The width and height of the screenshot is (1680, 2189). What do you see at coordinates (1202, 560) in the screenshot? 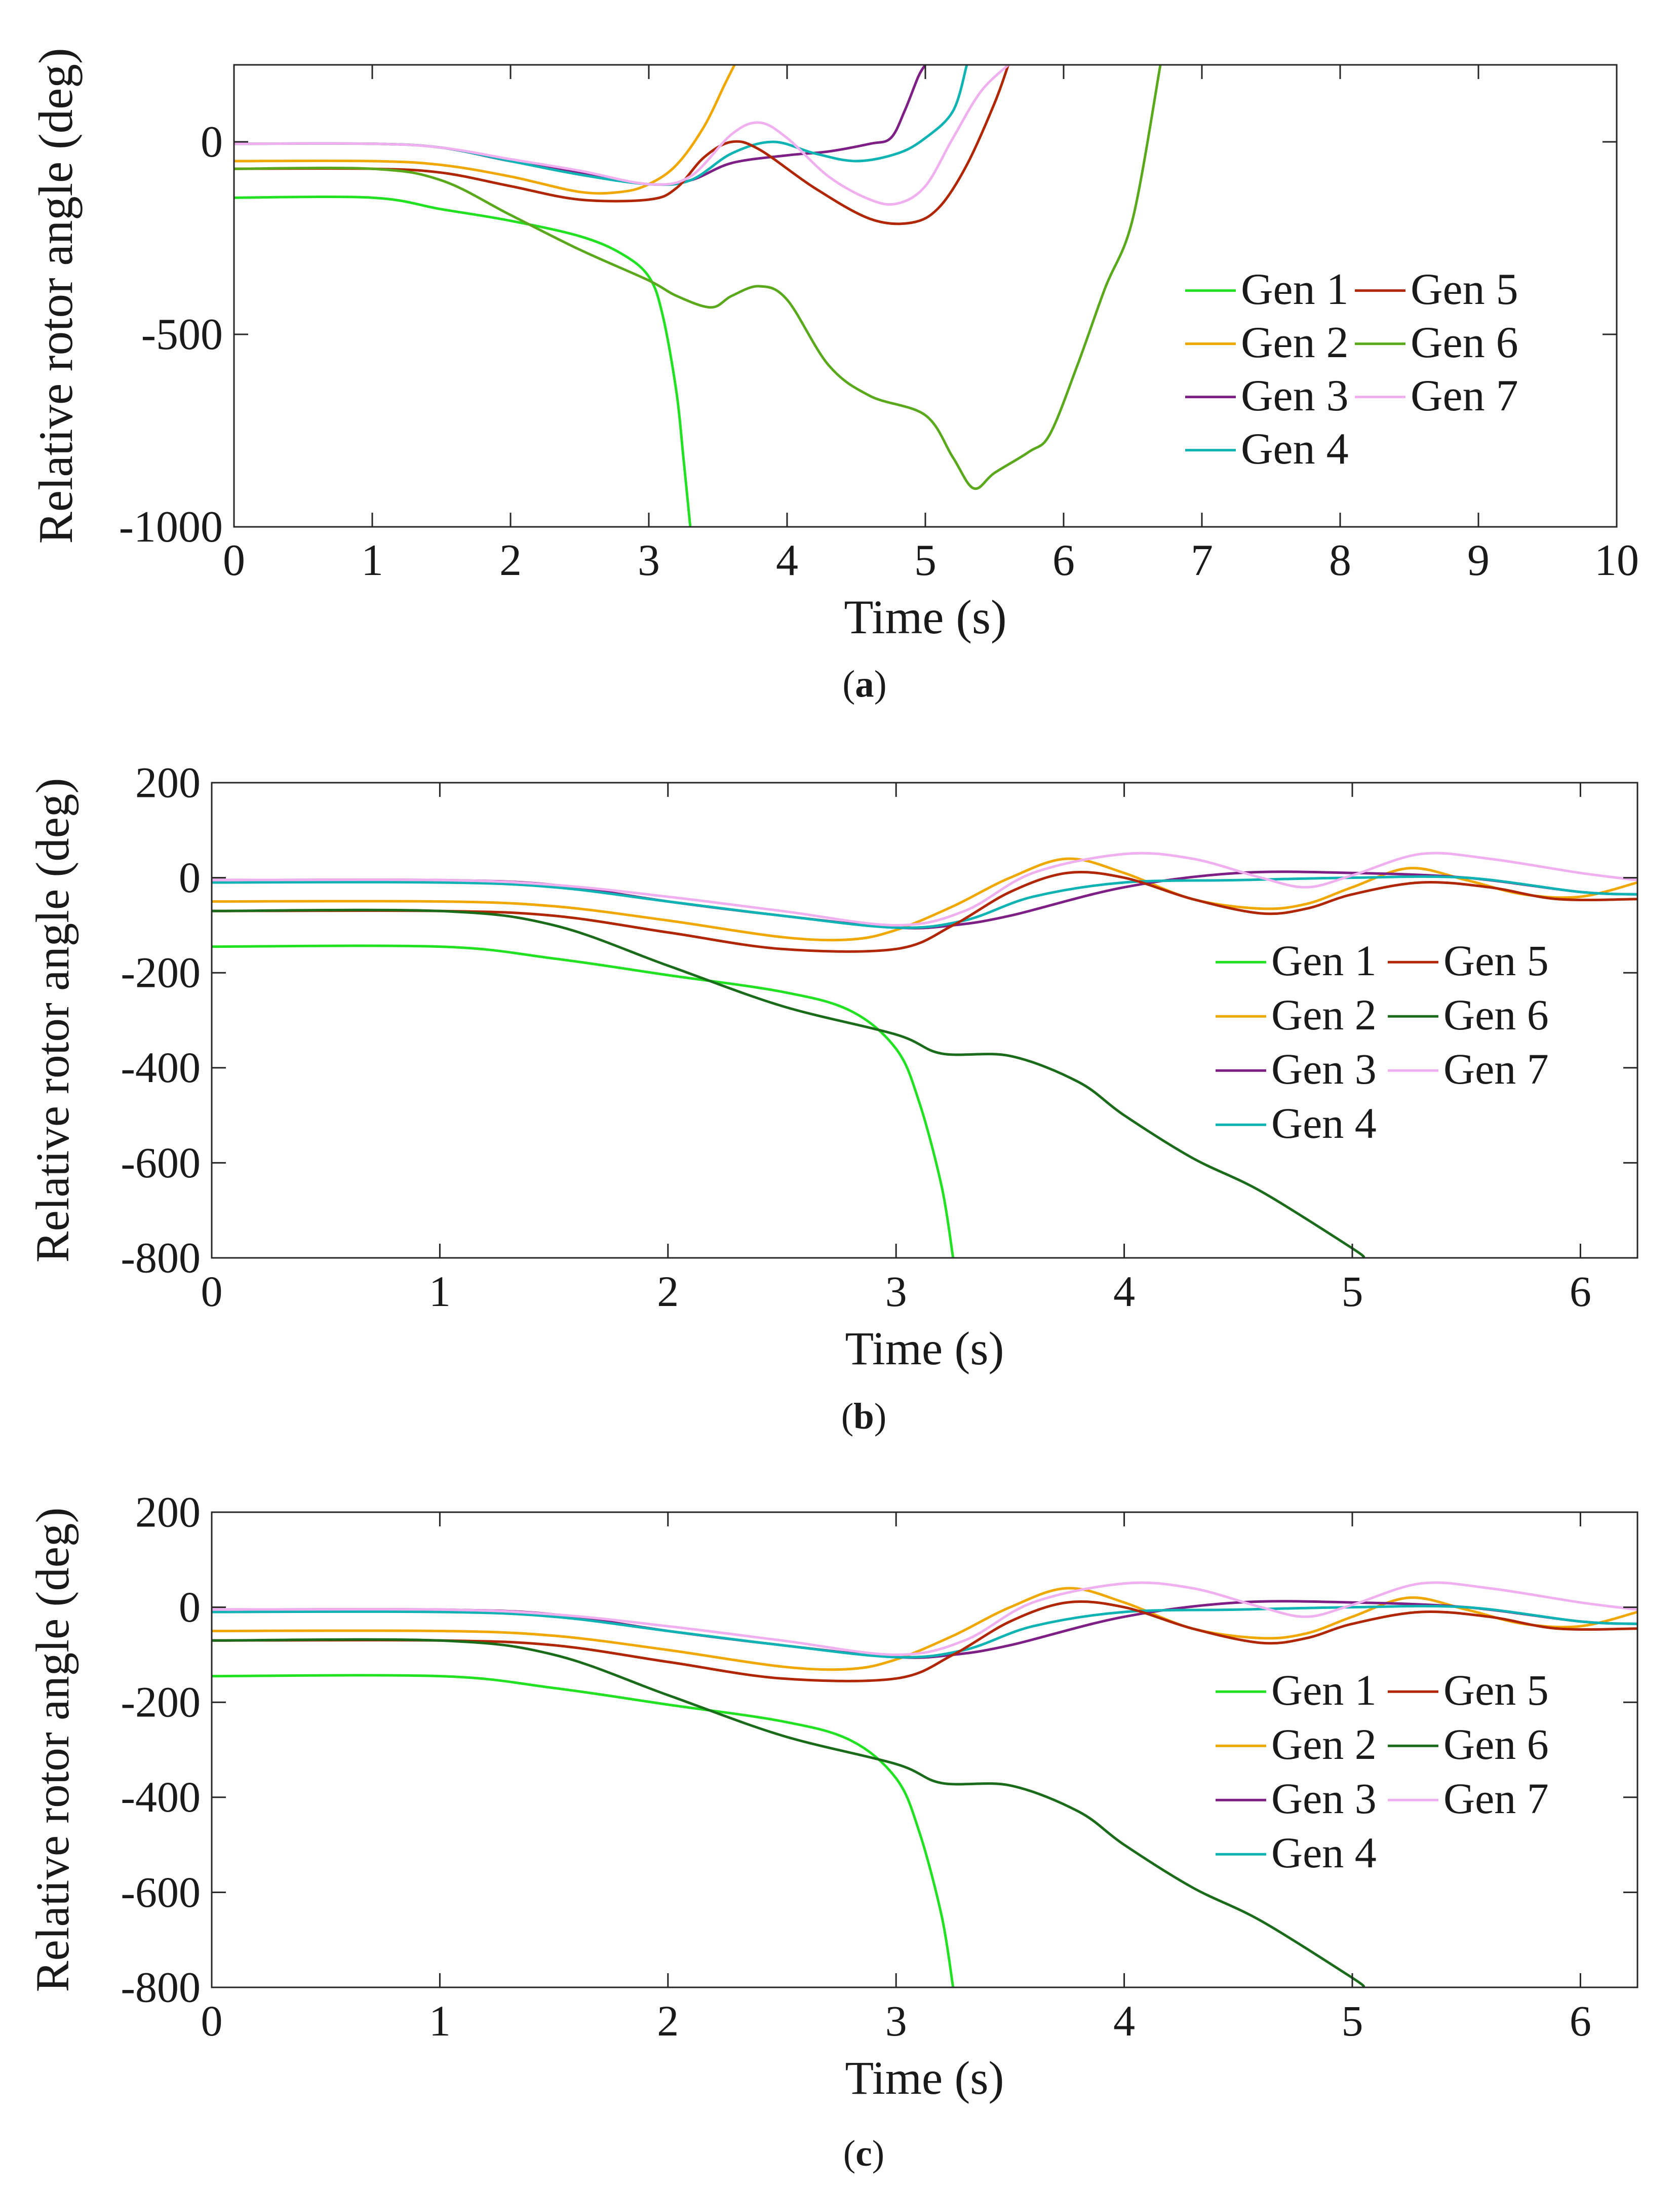
I see `x-tick-label: 7` at bounding box center [1202, 560].